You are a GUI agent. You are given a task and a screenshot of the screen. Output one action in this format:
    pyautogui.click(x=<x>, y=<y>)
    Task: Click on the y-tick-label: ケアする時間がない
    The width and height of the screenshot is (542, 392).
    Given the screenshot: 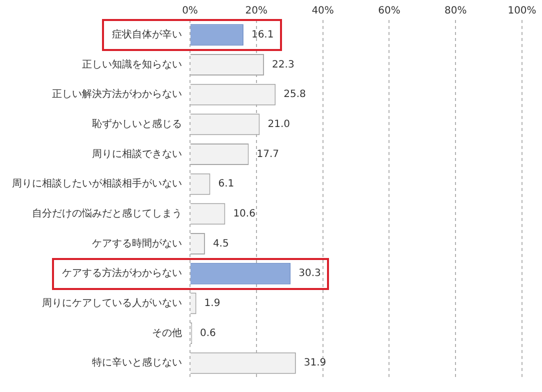 What is the action you would take?
    pyautogui.click(x=137, y=243)
    